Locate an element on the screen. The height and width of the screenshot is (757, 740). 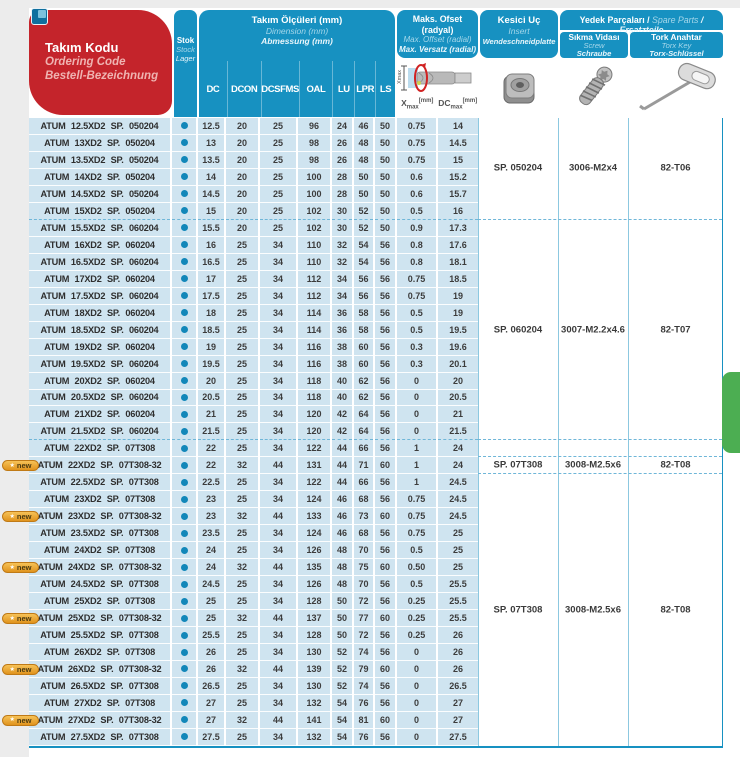
xmax-value: 0.6 is located at coordinates (416, 177).